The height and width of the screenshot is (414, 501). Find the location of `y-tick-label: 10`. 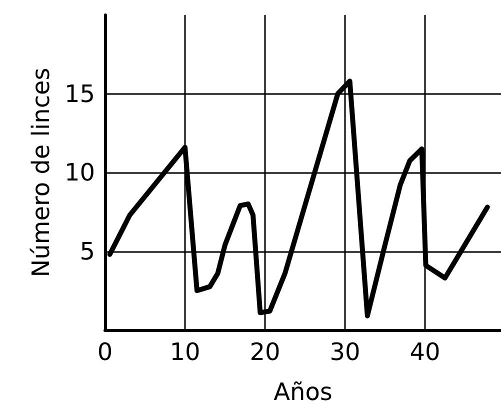

y-tick-label: 10 is located at coordinates (79, 172).